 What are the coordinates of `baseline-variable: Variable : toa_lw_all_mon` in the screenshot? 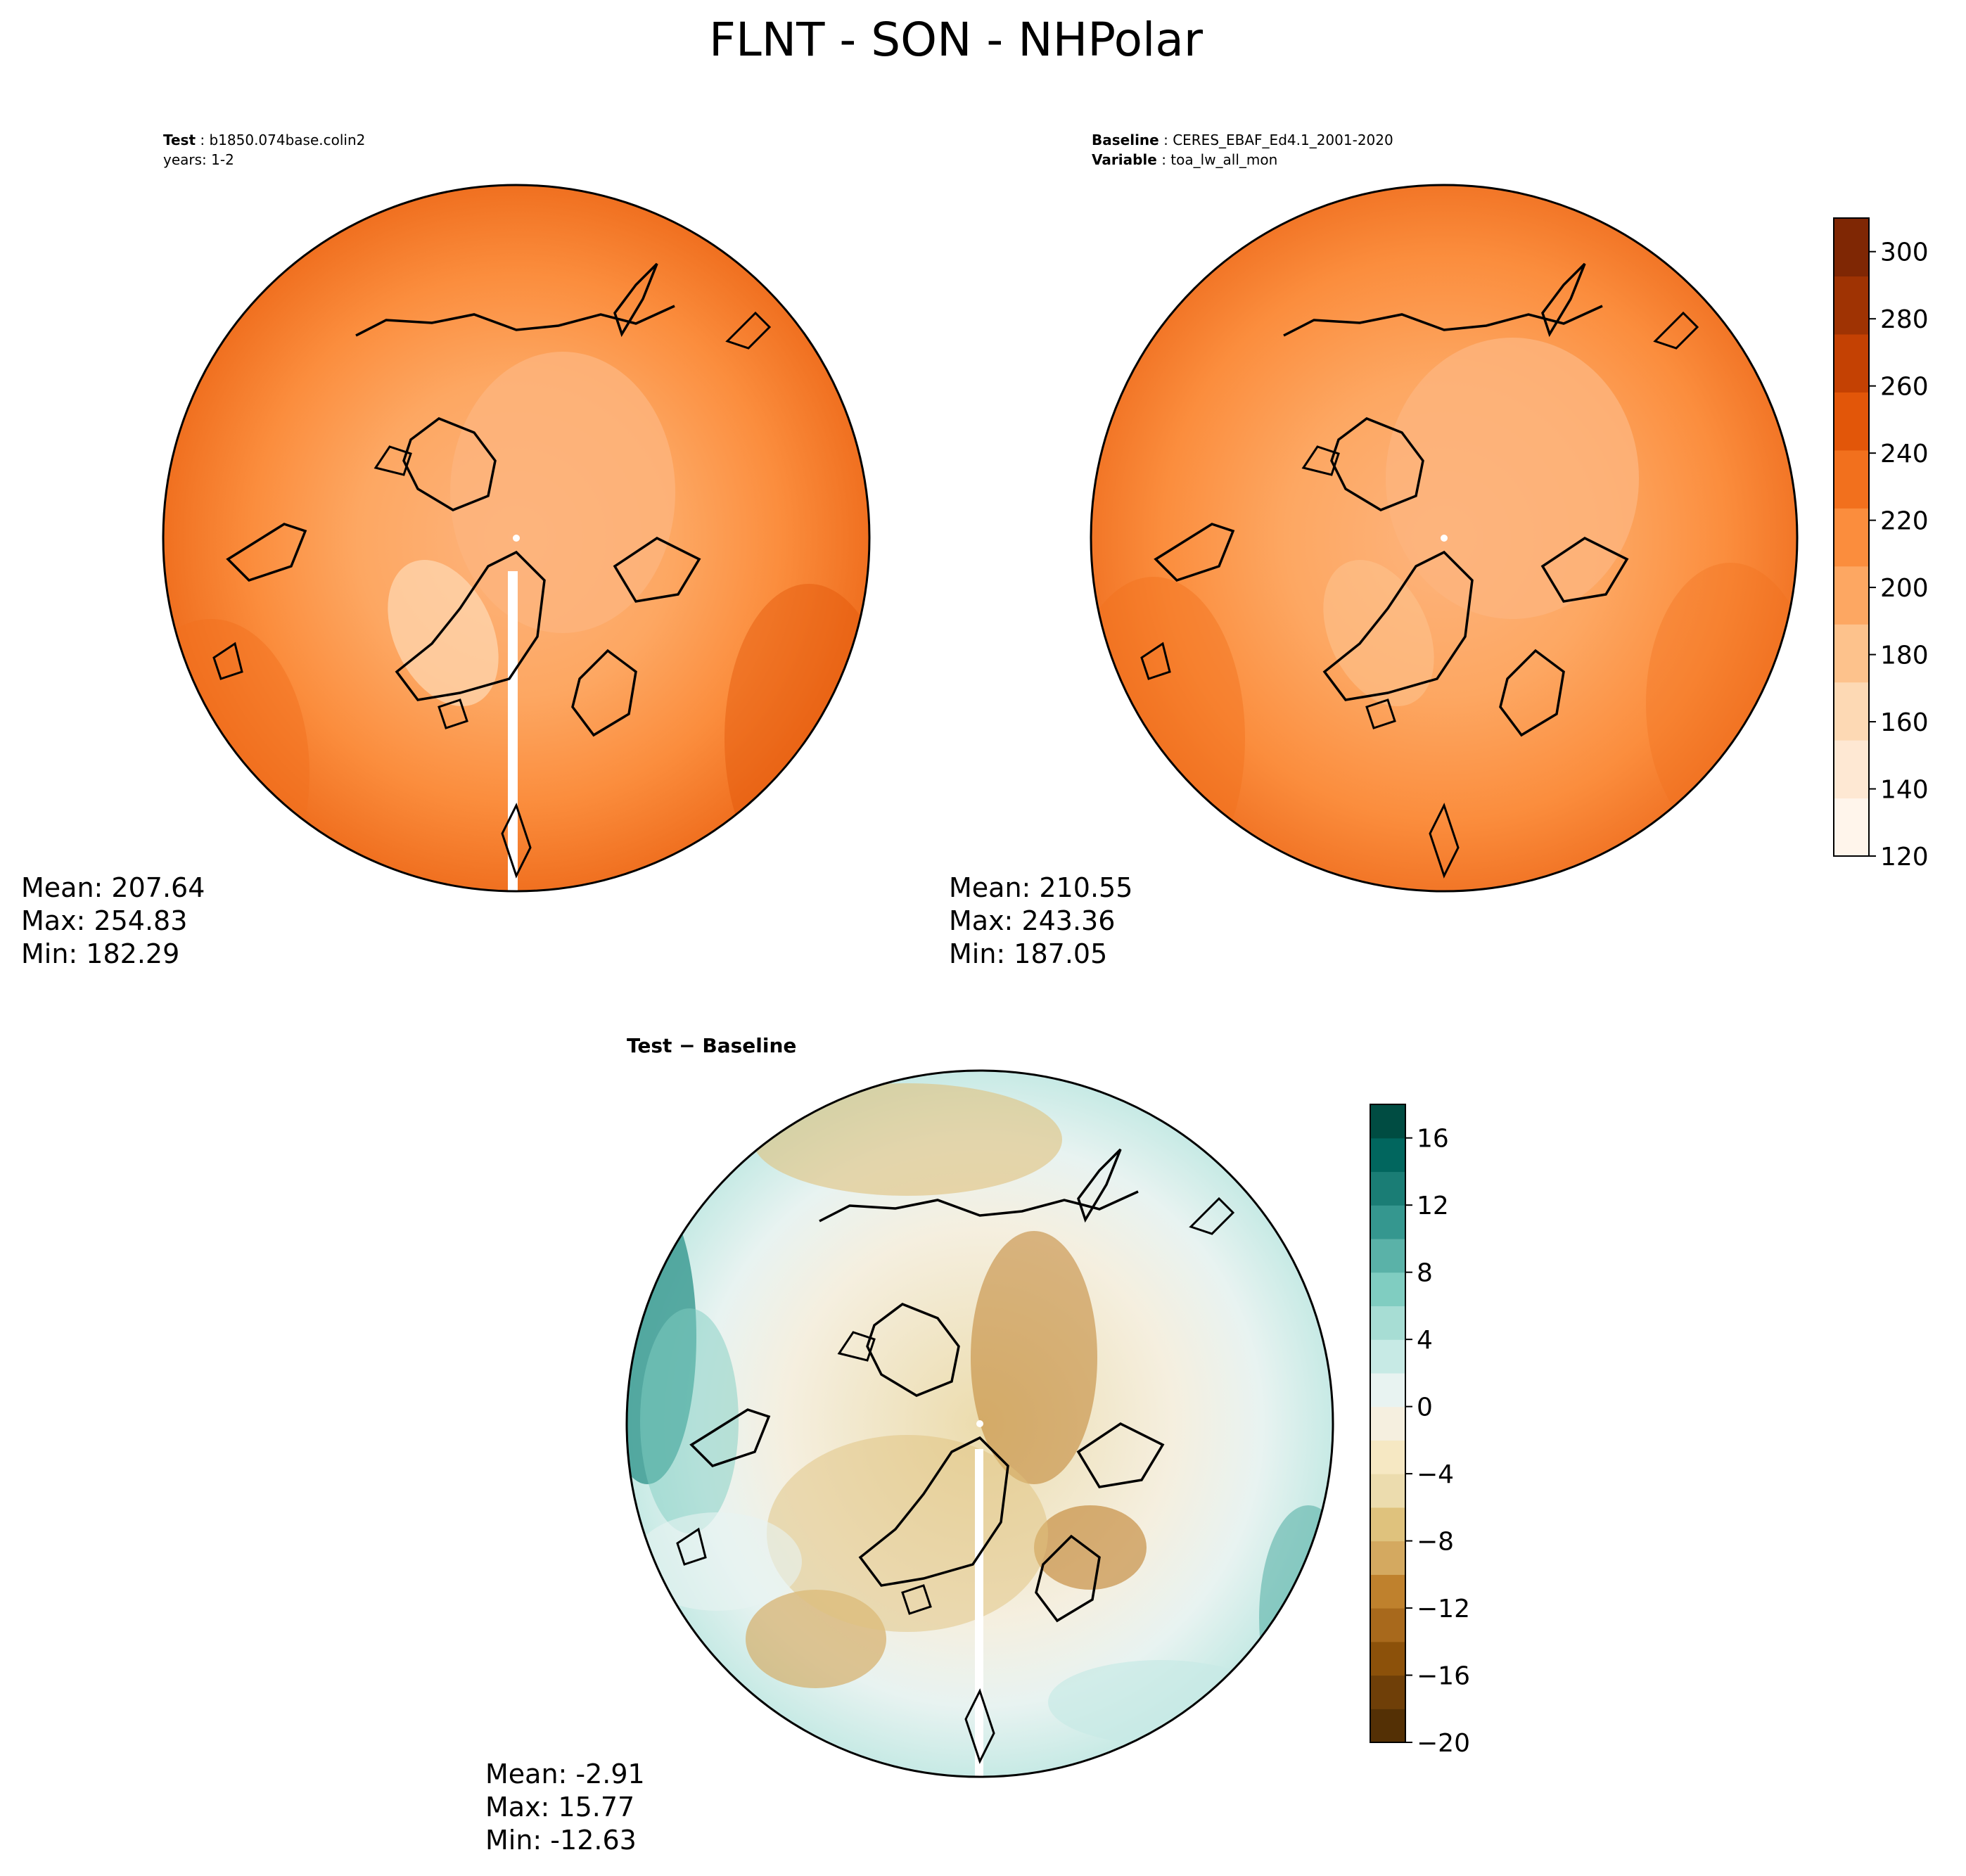 It's located at (1184, 159).